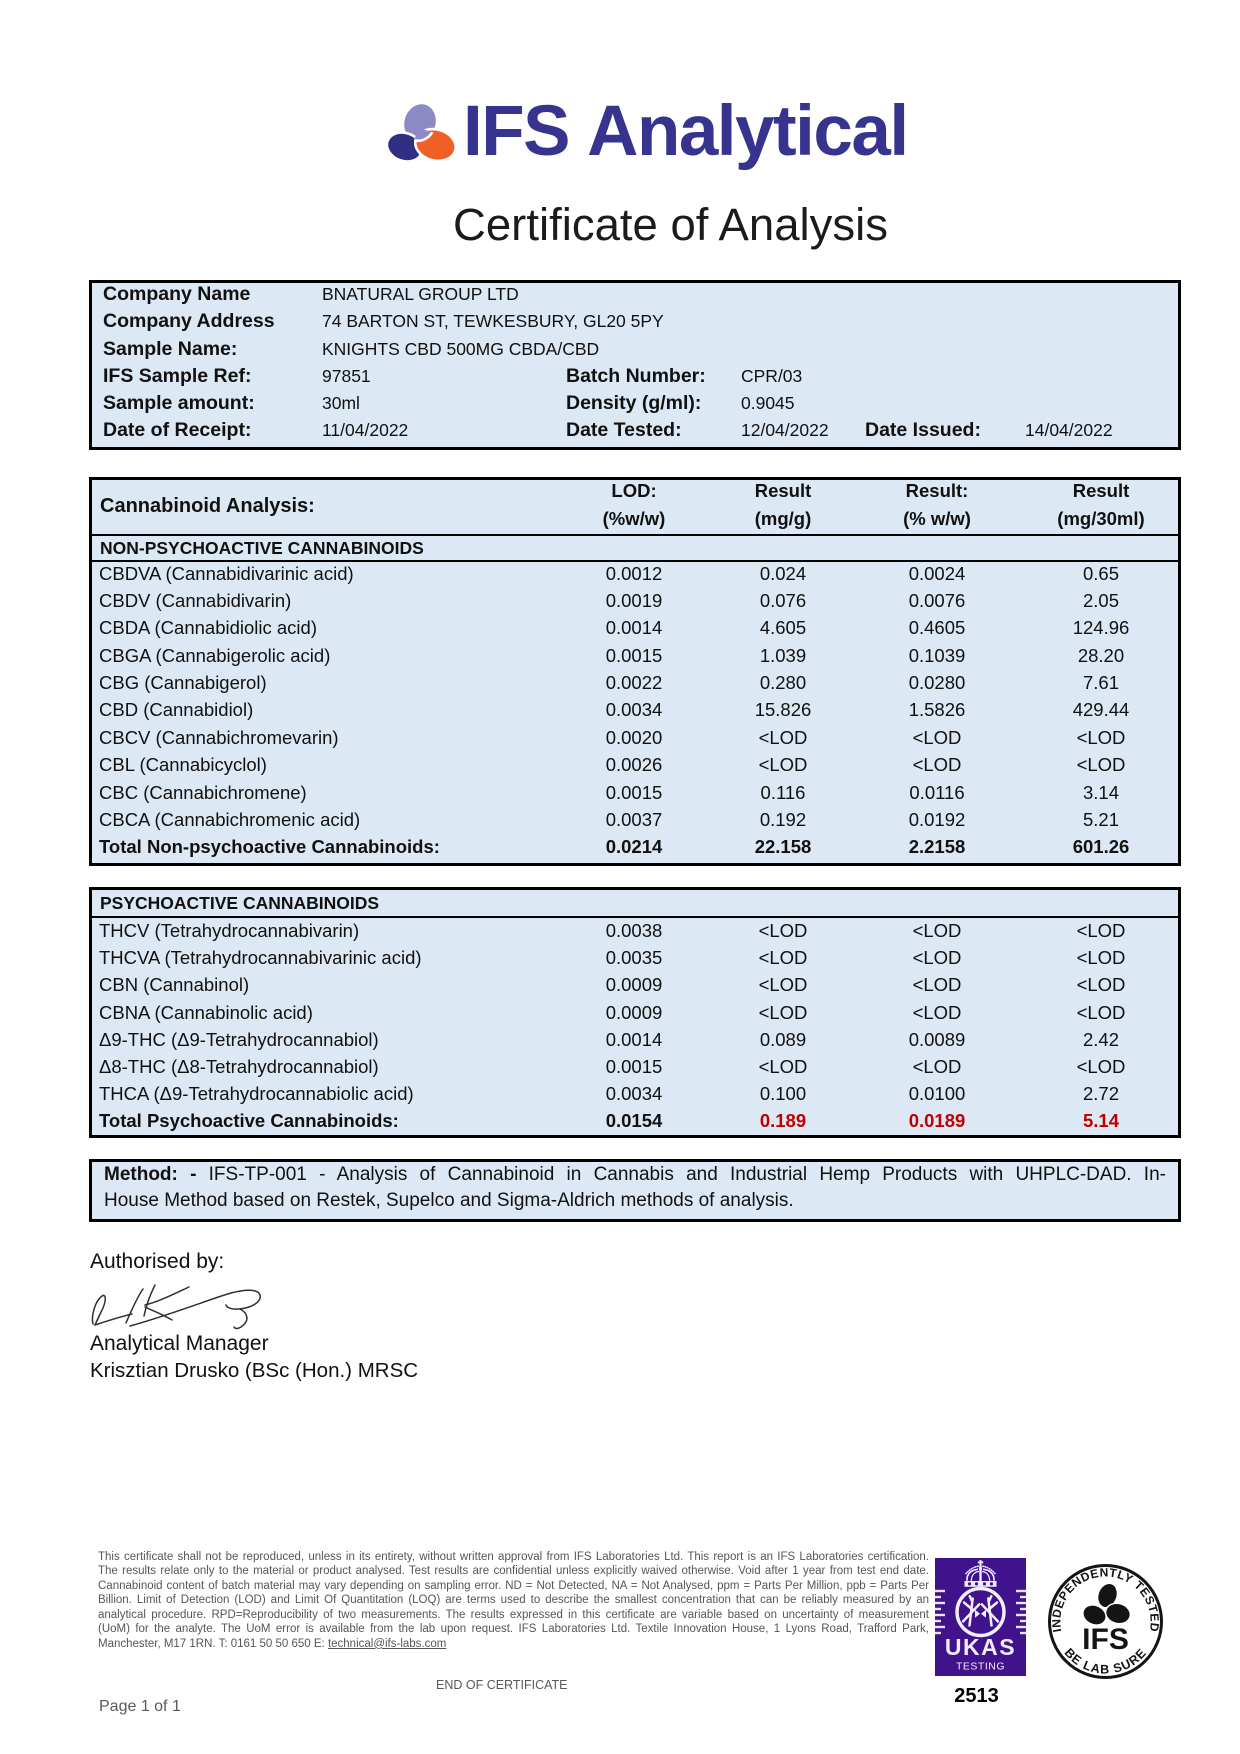  I want to click on svg-text: TESTING, so click(980, 1667).